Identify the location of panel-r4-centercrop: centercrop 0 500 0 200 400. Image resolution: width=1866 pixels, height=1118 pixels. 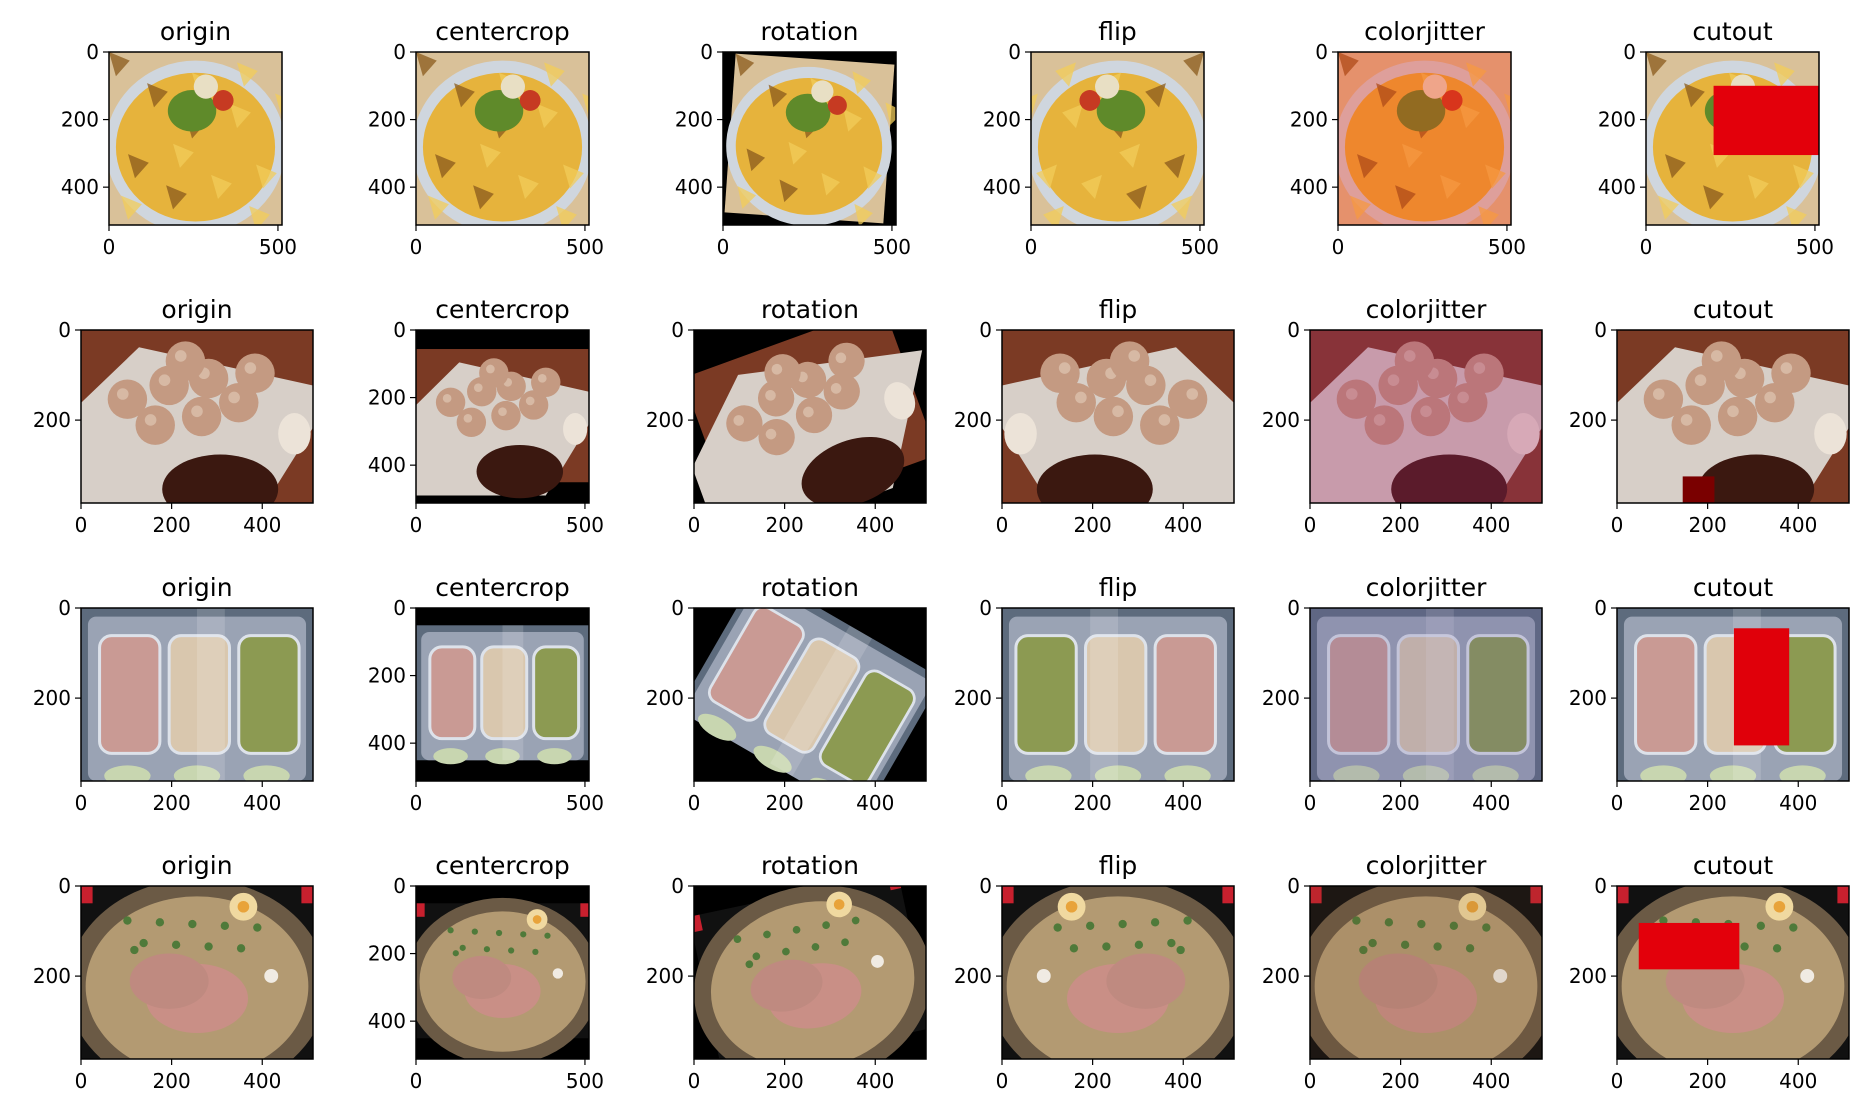
(486, 972).